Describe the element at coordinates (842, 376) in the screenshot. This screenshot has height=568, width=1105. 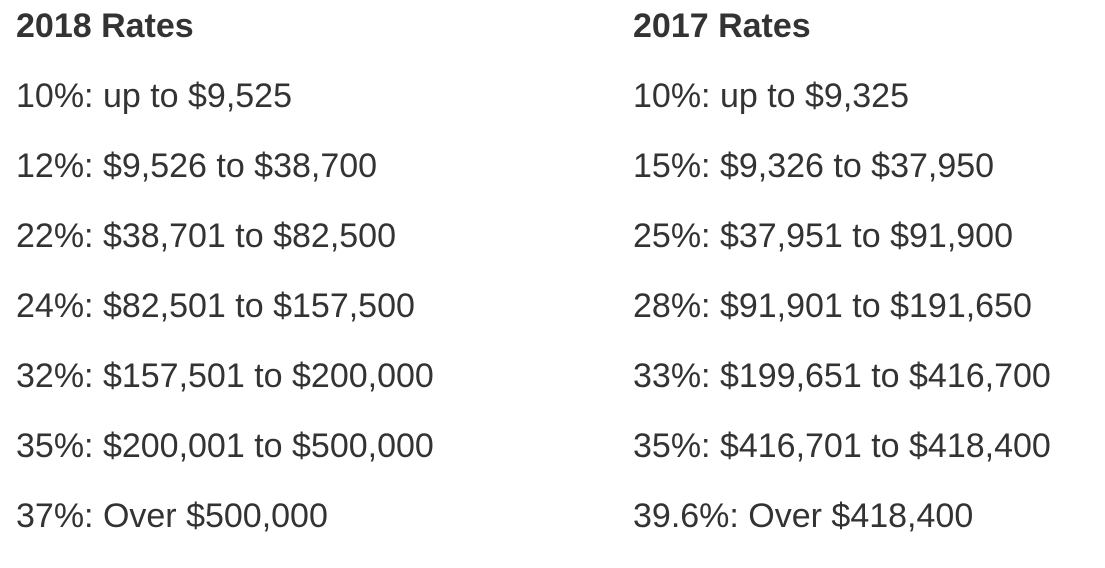
I see `rate-2017-item: 33%: $199,651 to $416,700` at that location.